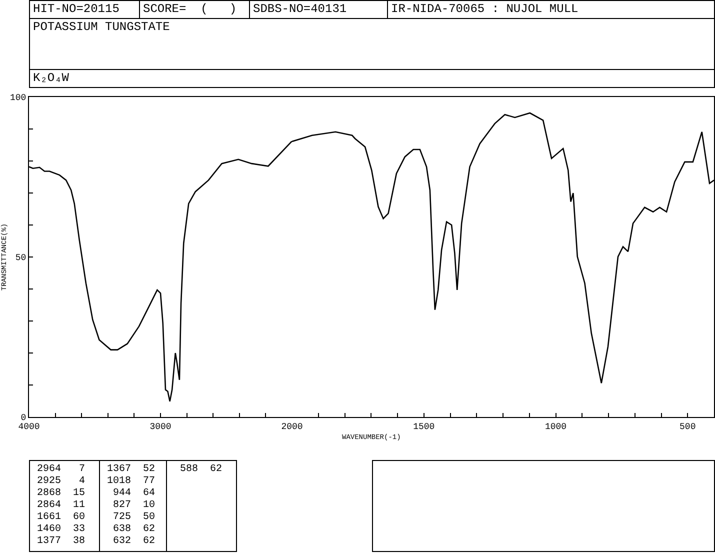  What do you see at coordinates (29, 427) in the screenshot?
I see `x-tick-label: 4000` at bounding box center [29, 427].